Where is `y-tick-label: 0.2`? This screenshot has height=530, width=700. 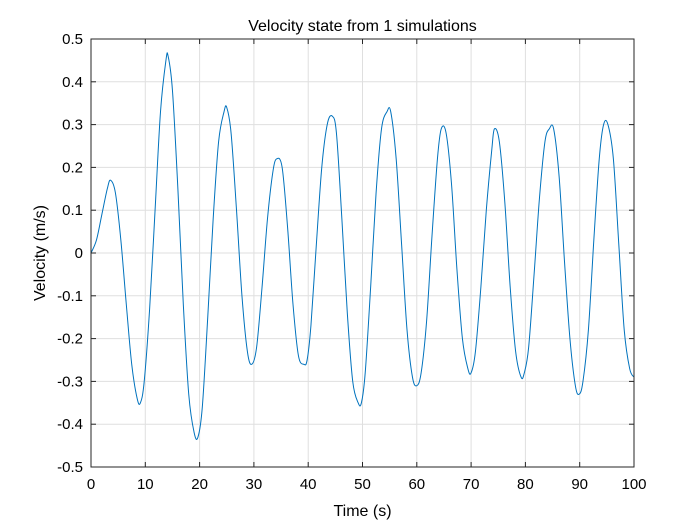
y-tick-label: 0.2 is located at coordinates (72, 167).